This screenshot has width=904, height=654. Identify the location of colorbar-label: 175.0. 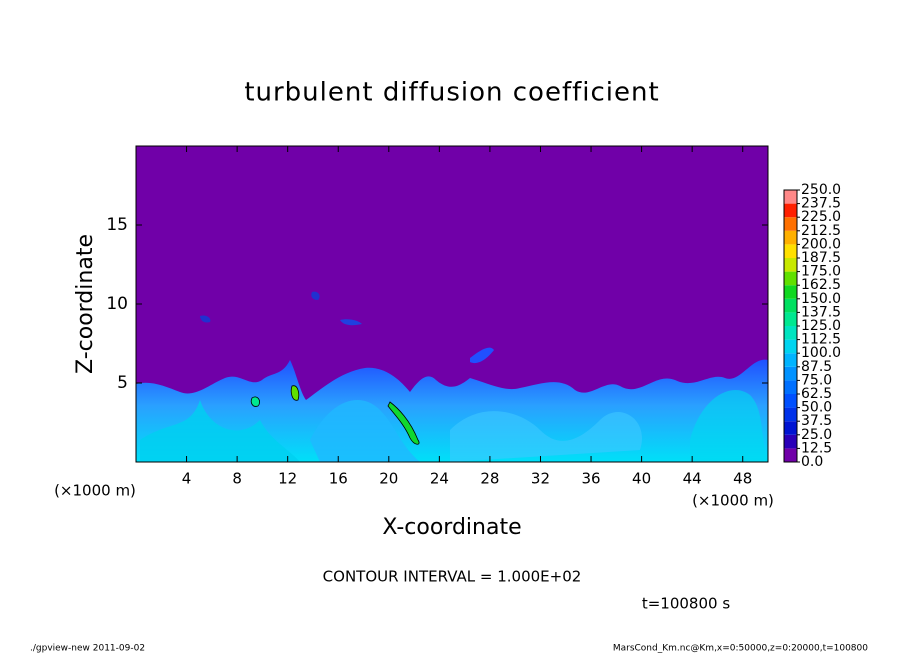
(821, 272).